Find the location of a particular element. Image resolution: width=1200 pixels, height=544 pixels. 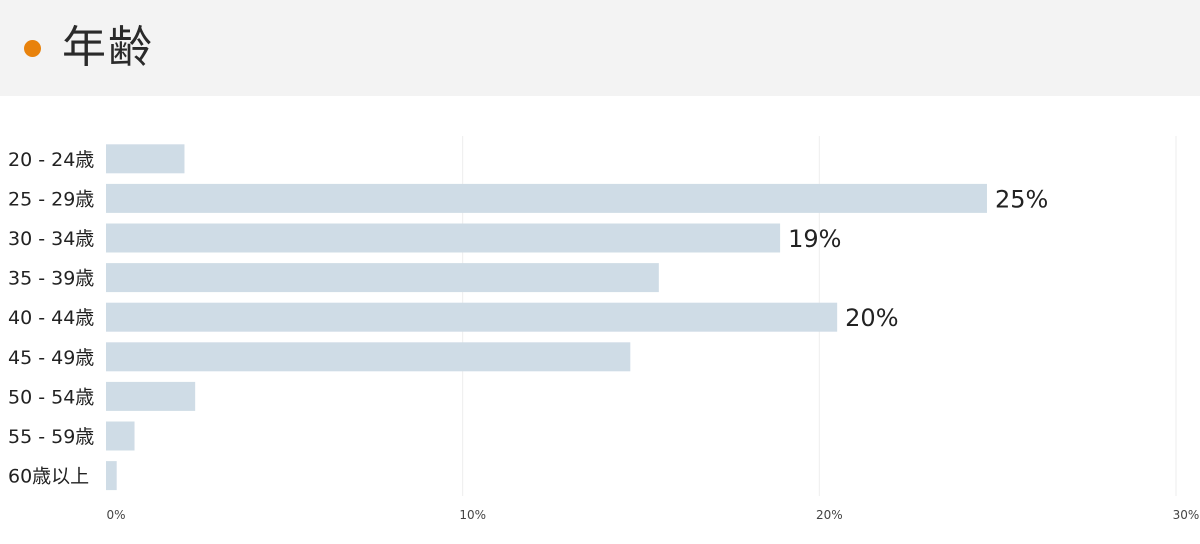

x-tick-label: 30% is located at coordinates (1186, 515).